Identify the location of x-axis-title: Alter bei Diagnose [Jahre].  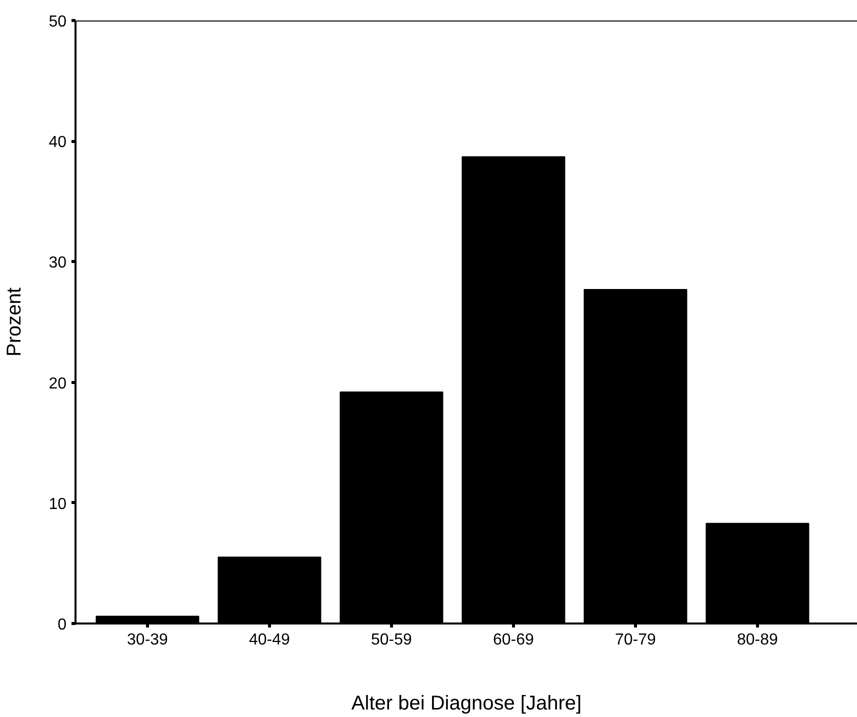
(466, 703).